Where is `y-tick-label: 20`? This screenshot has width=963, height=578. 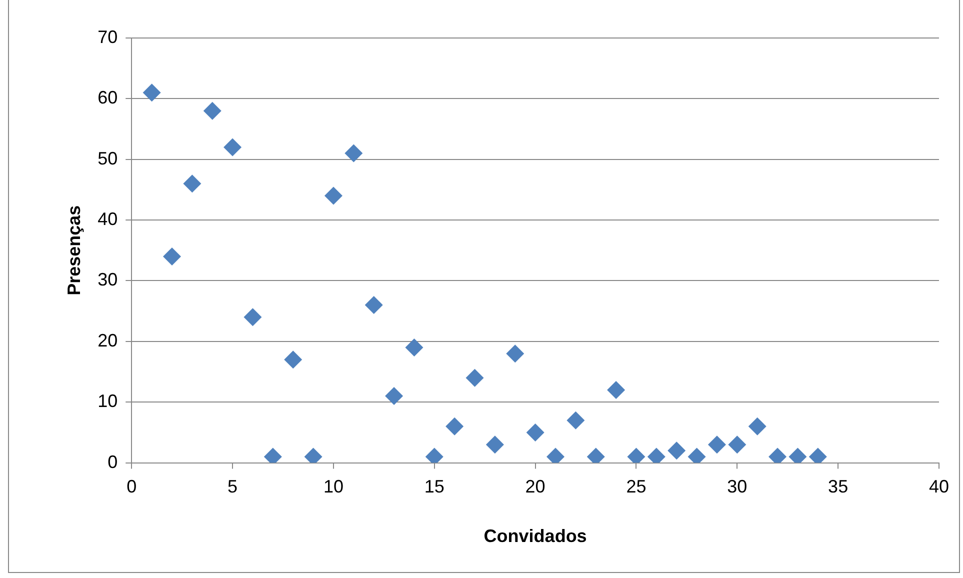
y-tick-label: 20 is located at coordinates (108, 340).